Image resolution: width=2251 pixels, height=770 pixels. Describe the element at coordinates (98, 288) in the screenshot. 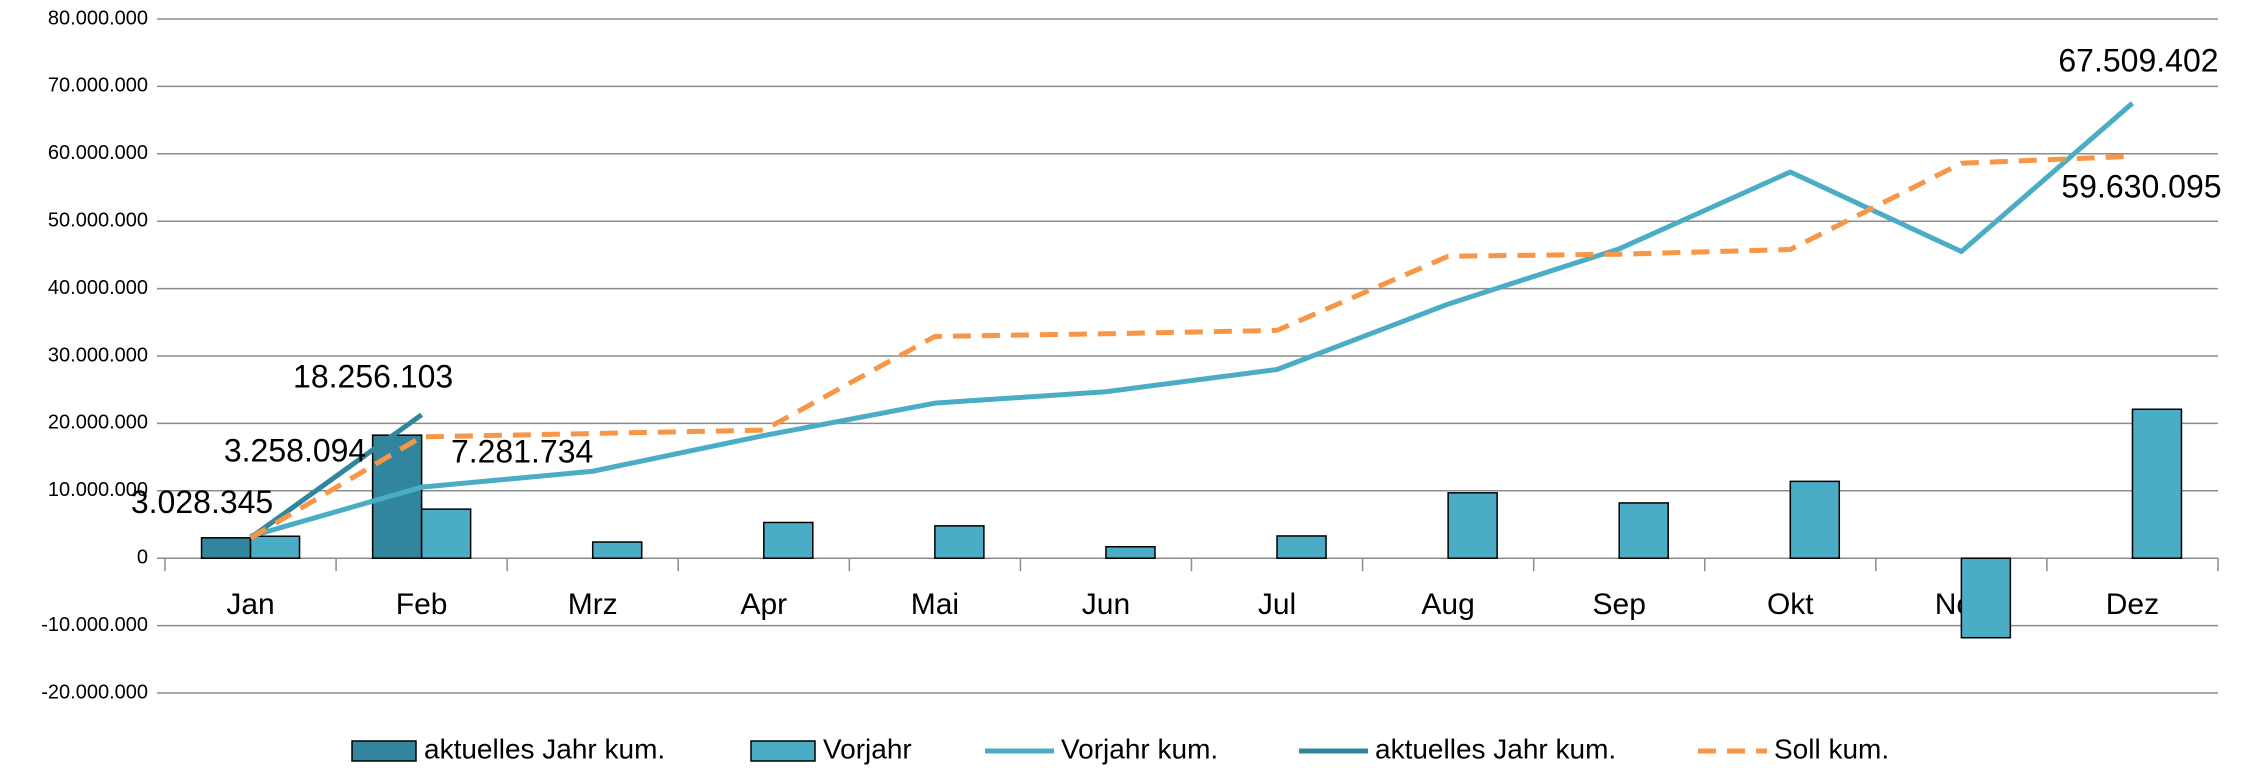

I see `y-tick-label: 40.000.000` at that location.